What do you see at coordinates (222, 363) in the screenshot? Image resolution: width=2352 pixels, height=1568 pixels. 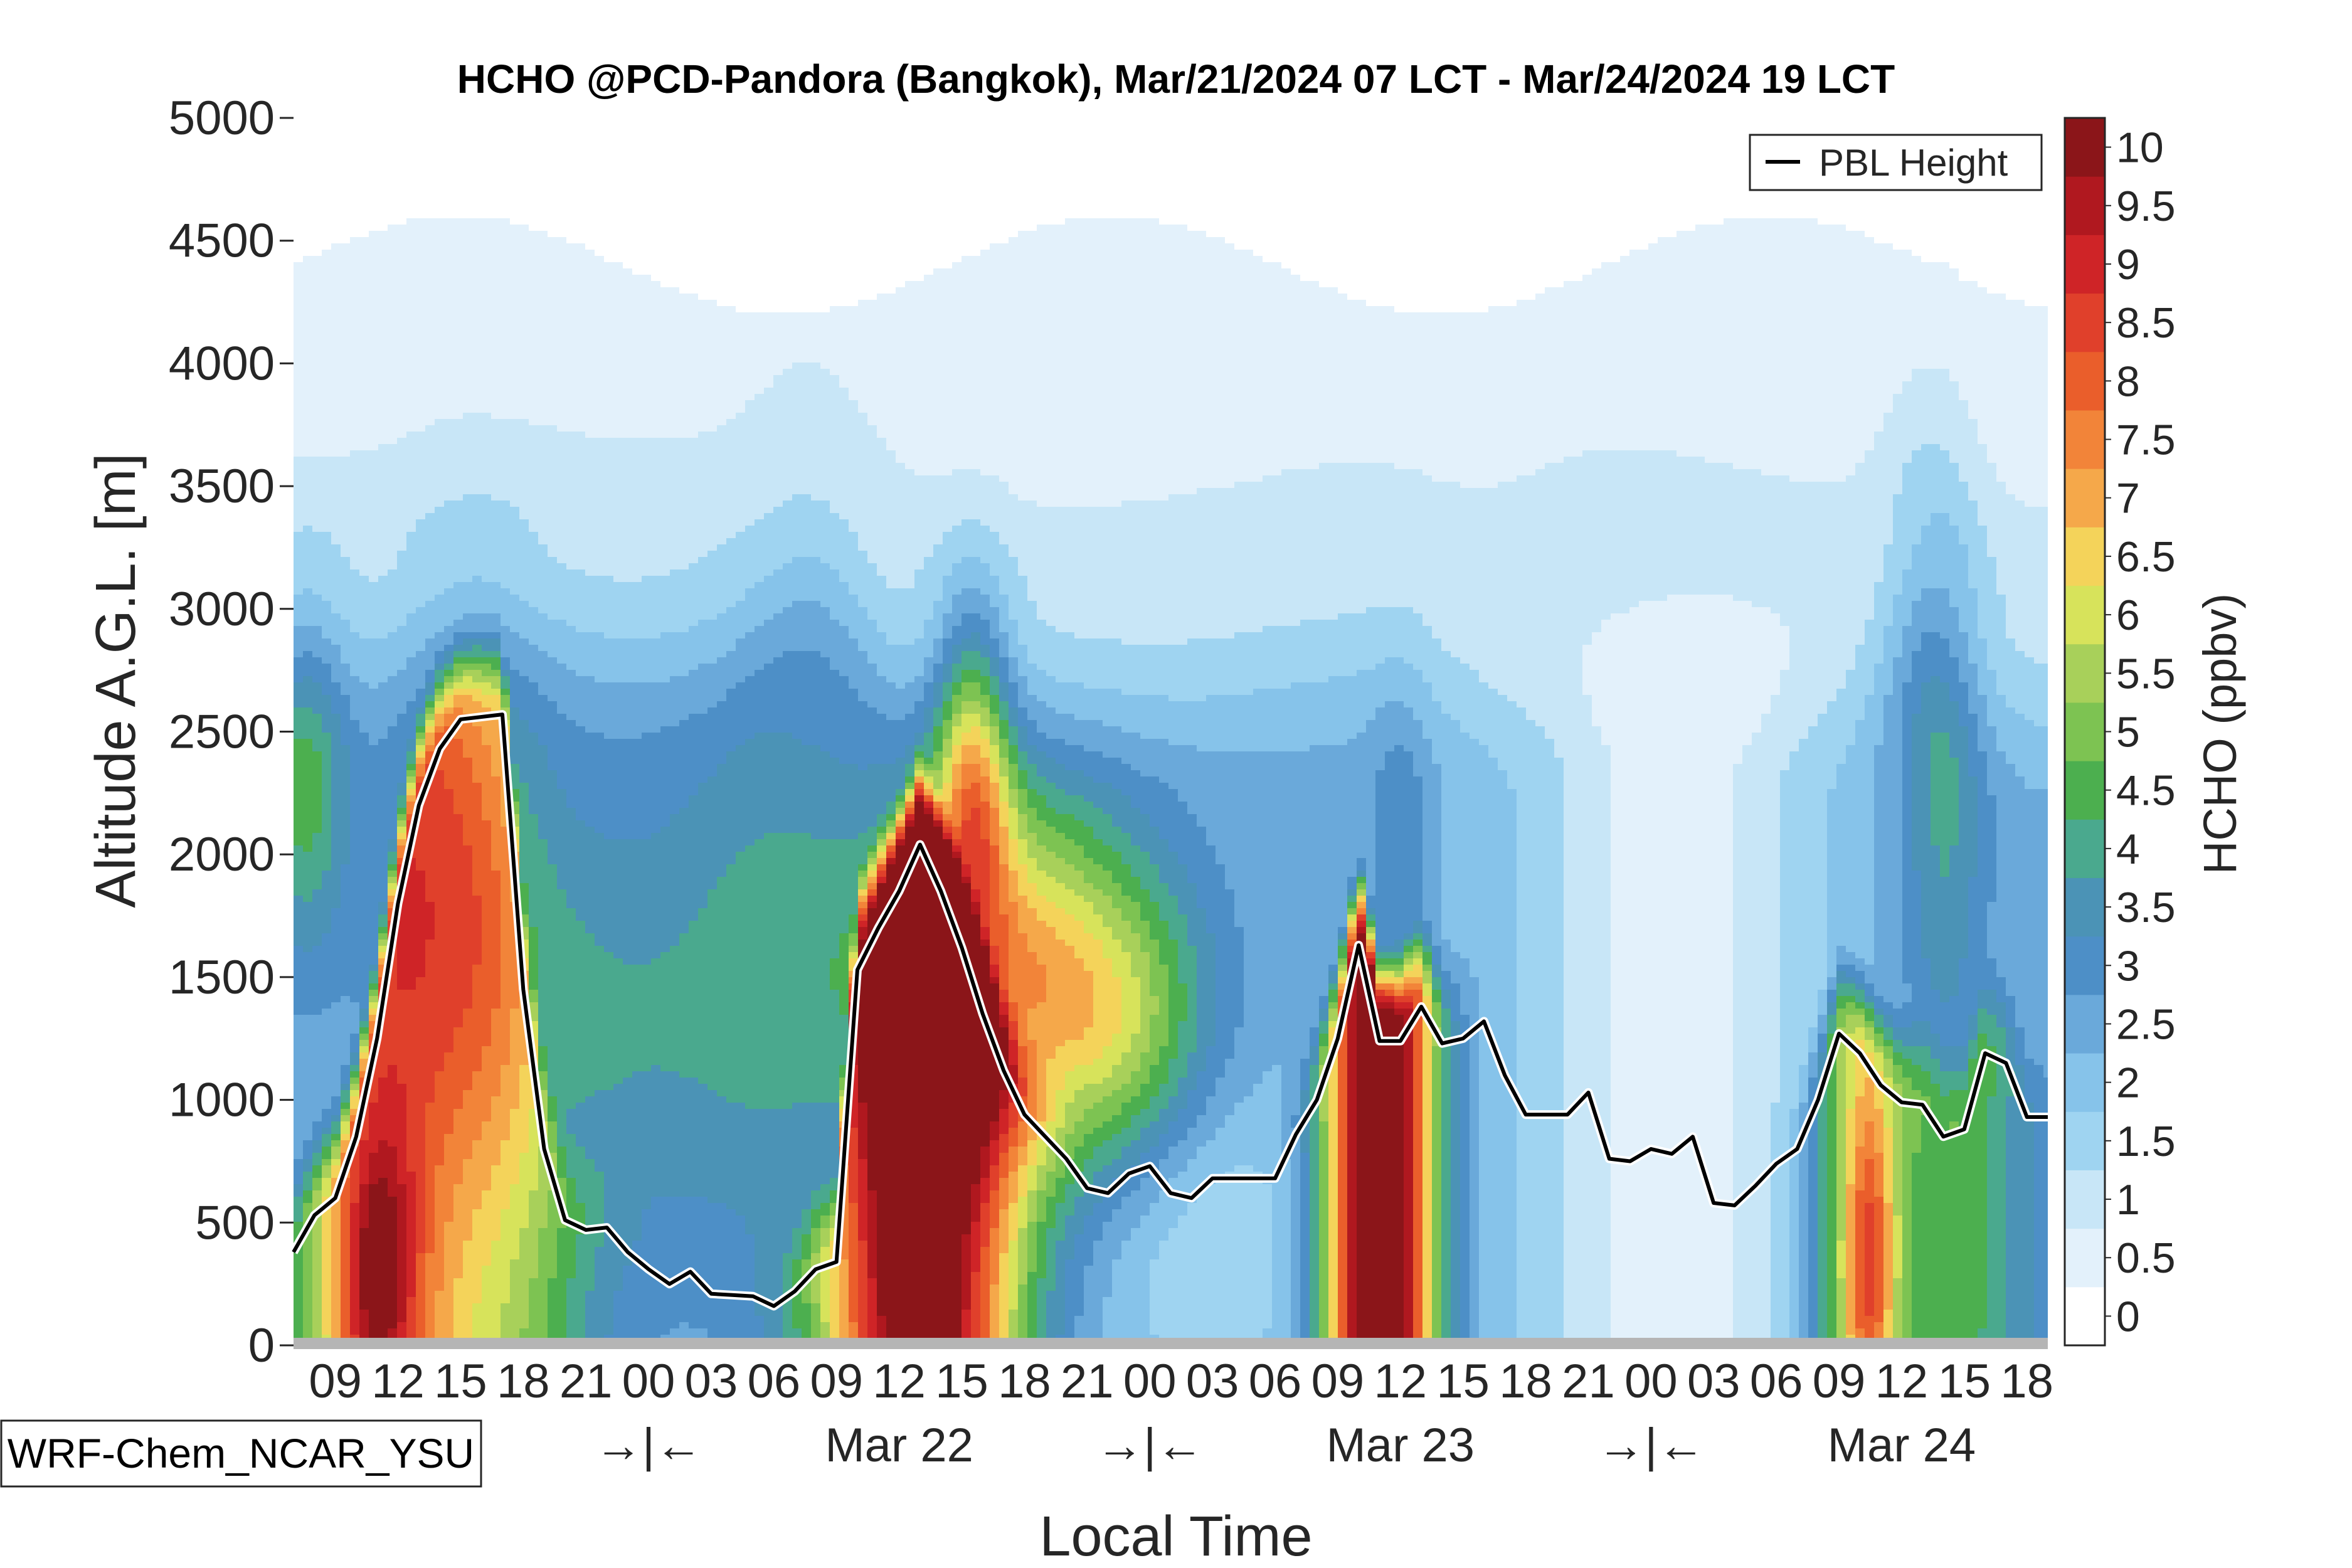 I see `y-tick-label: 4000` at bounding box center [222, 363].